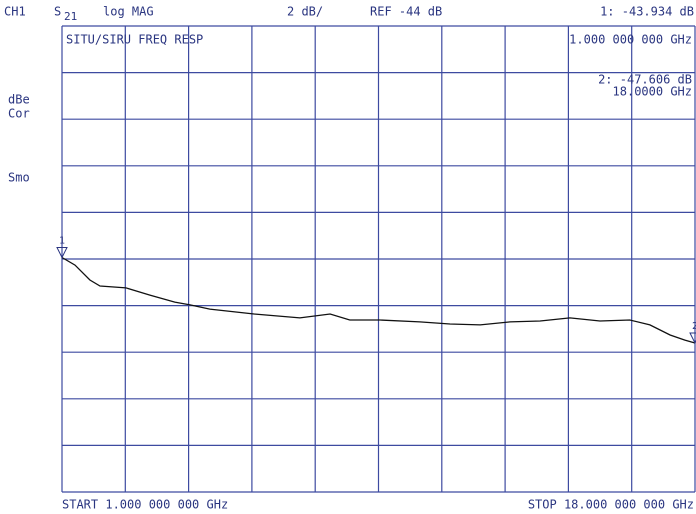 The height and width of the screenshot is (514, 696). What do you see at coordinates (611, 505) in the screenshot?
I see `stop-label: STOP 18.000 000 000 GHz` at bounding box center [611, 505].